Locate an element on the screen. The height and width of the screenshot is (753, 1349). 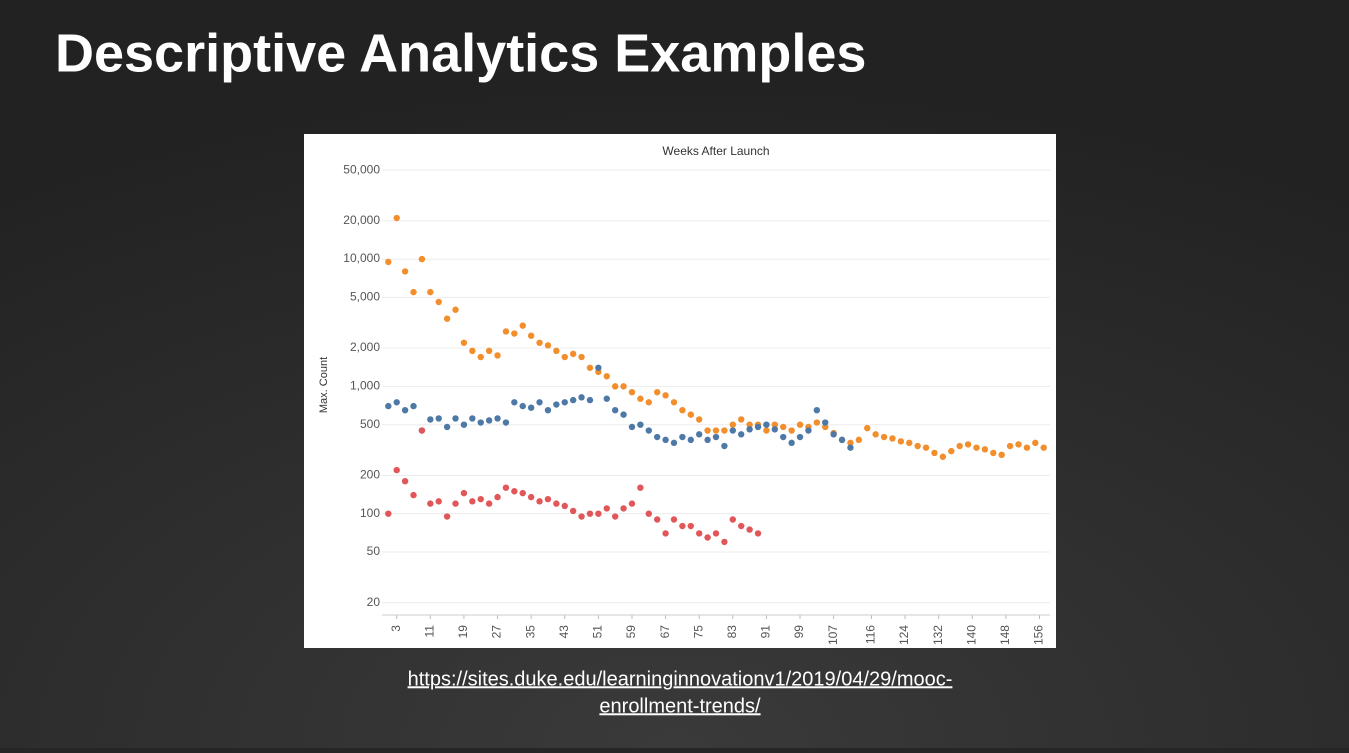
y-tick-label: 500 is located at coordinates (370, 424).